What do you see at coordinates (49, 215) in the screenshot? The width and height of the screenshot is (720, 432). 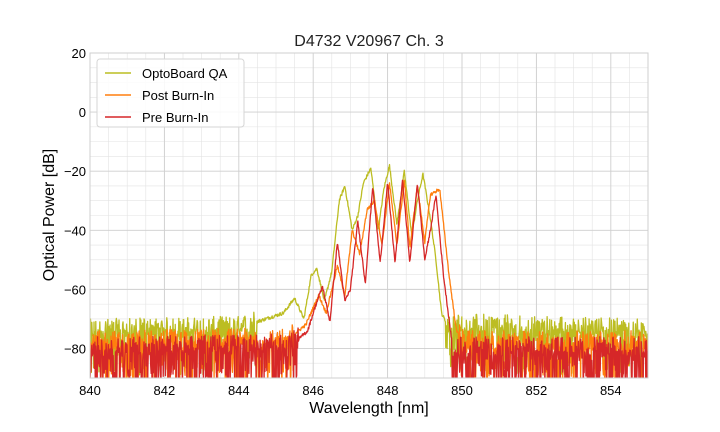 I see `y-axis-label: Optical Power [dB]` at bounding box center [49, 215].